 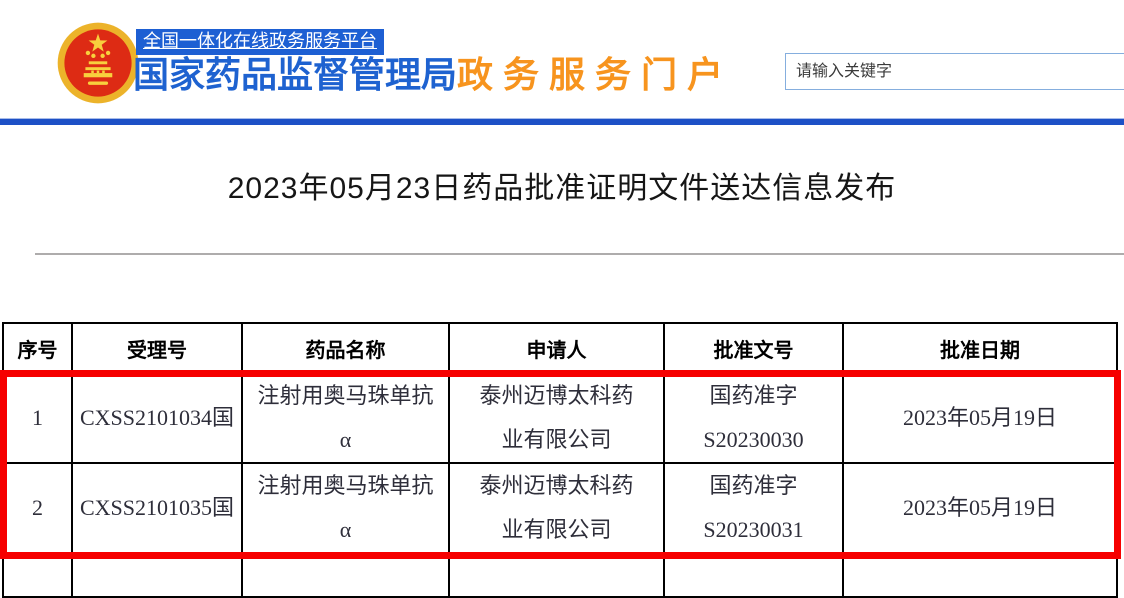 What do you see at coordinates (556, 348) in the screenshot?
I see `column-header-applicant: 申请人` at bounding box center [556, 348].